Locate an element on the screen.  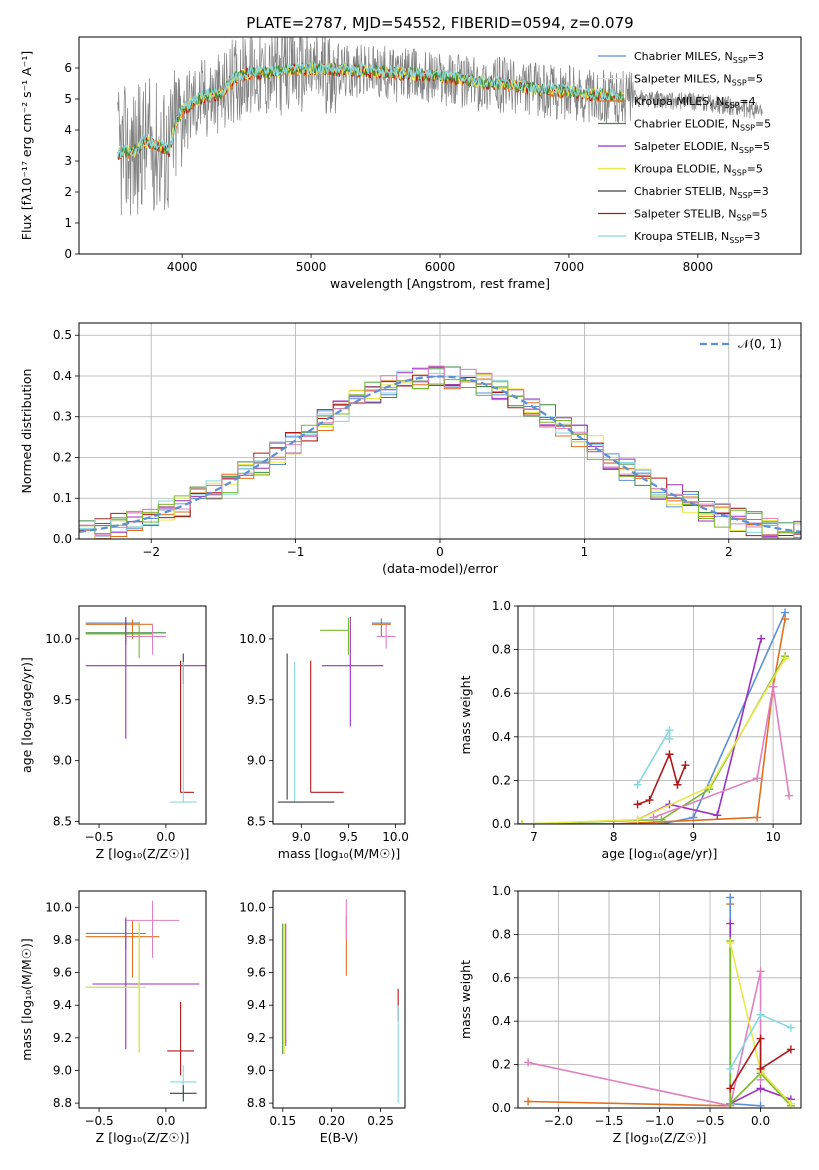
age_vs_z-xlabel: Z [log₁₀(Z/Z☉)] is located at coordinates (143, 853).